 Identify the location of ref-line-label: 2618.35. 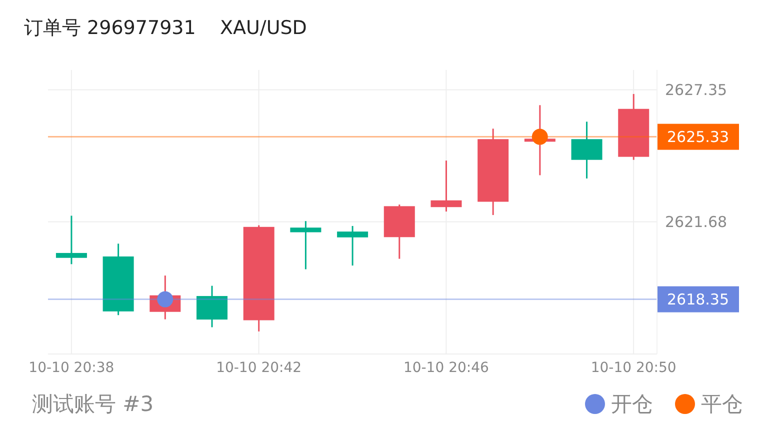
(698, 299).